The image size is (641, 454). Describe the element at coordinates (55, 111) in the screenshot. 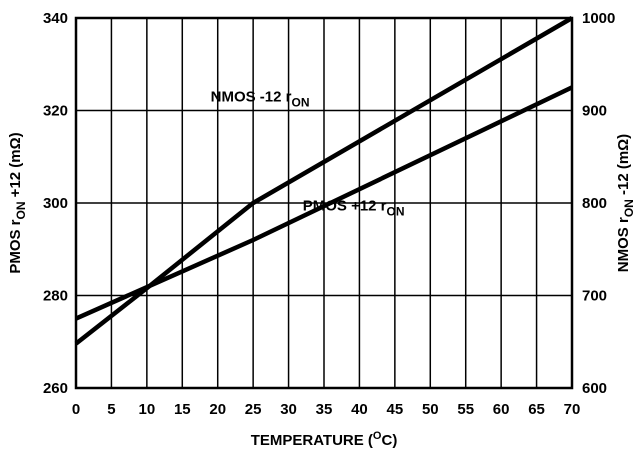

I see `y-left-tick-label: 320` at that location.